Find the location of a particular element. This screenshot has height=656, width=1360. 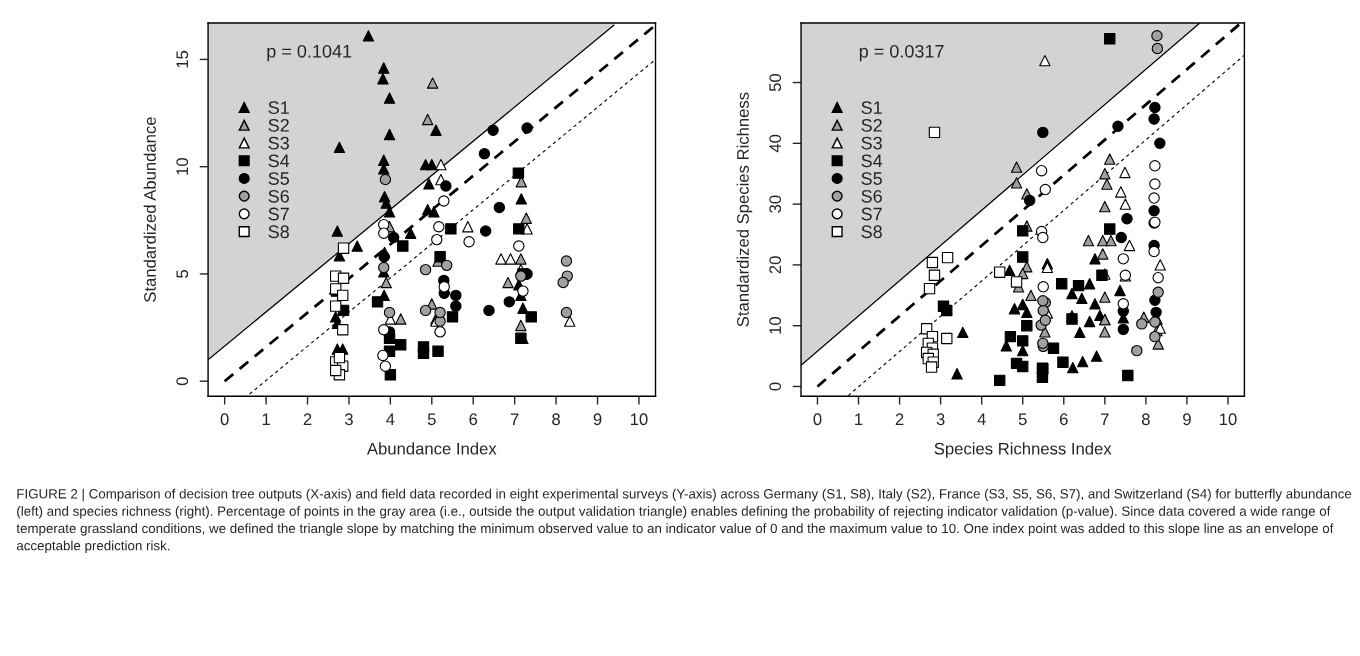

y-tick-label: 20 is located at coordinates (775, 265).